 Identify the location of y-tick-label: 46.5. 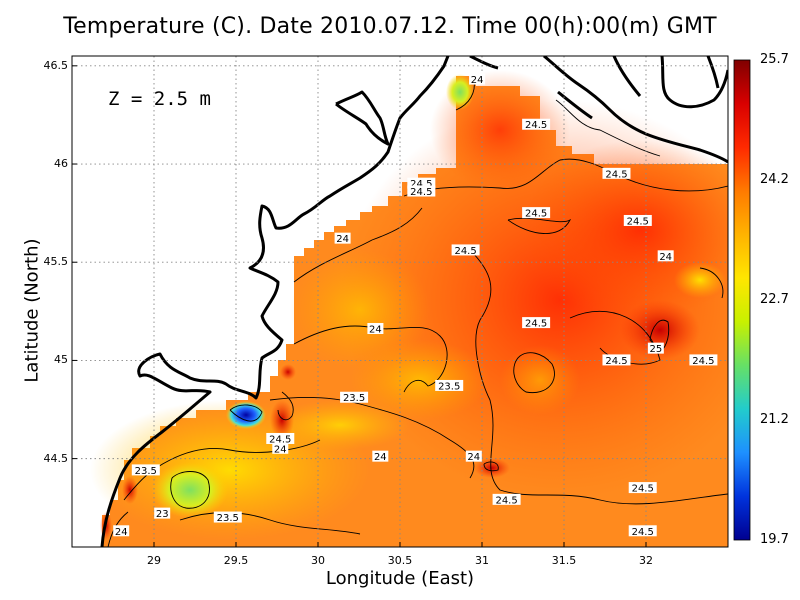
(56, 65).